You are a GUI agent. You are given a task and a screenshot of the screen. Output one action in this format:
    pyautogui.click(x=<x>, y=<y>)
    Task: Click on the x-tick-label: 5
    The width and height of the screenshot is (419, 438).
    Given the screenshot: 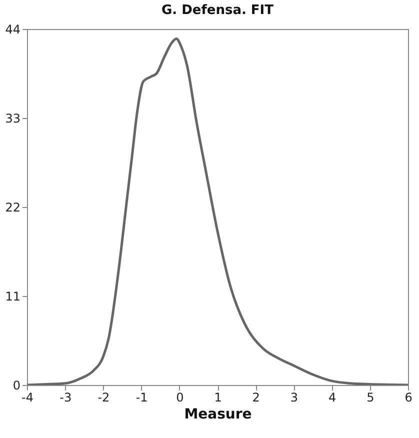 What is the action you would take?
    pyautogui.click(x=370, y=397)
    